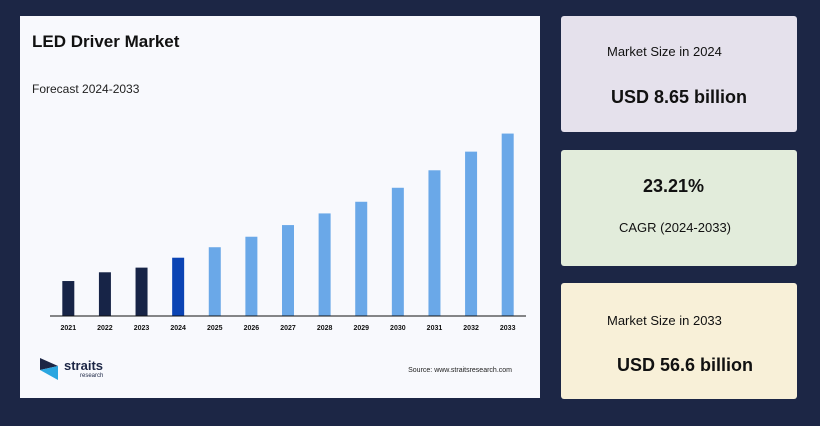  Describe the element at coordinates (141, 291) in the screenshot. I see `bar-2023` at that location.